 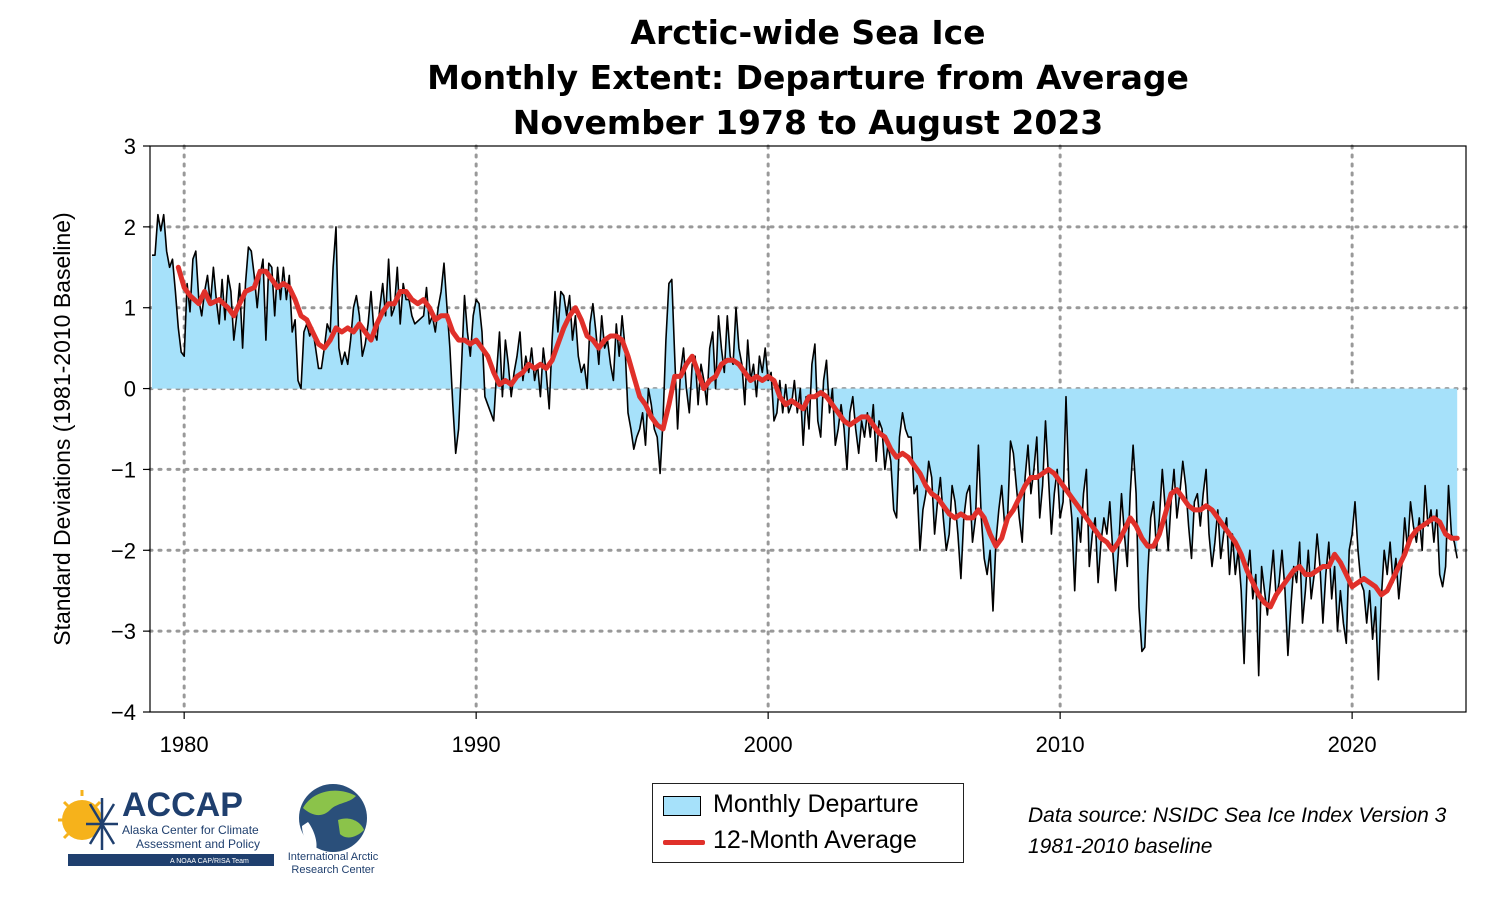 I want to click on iarc-line-2: Research Center, so click(x=332, y=870).